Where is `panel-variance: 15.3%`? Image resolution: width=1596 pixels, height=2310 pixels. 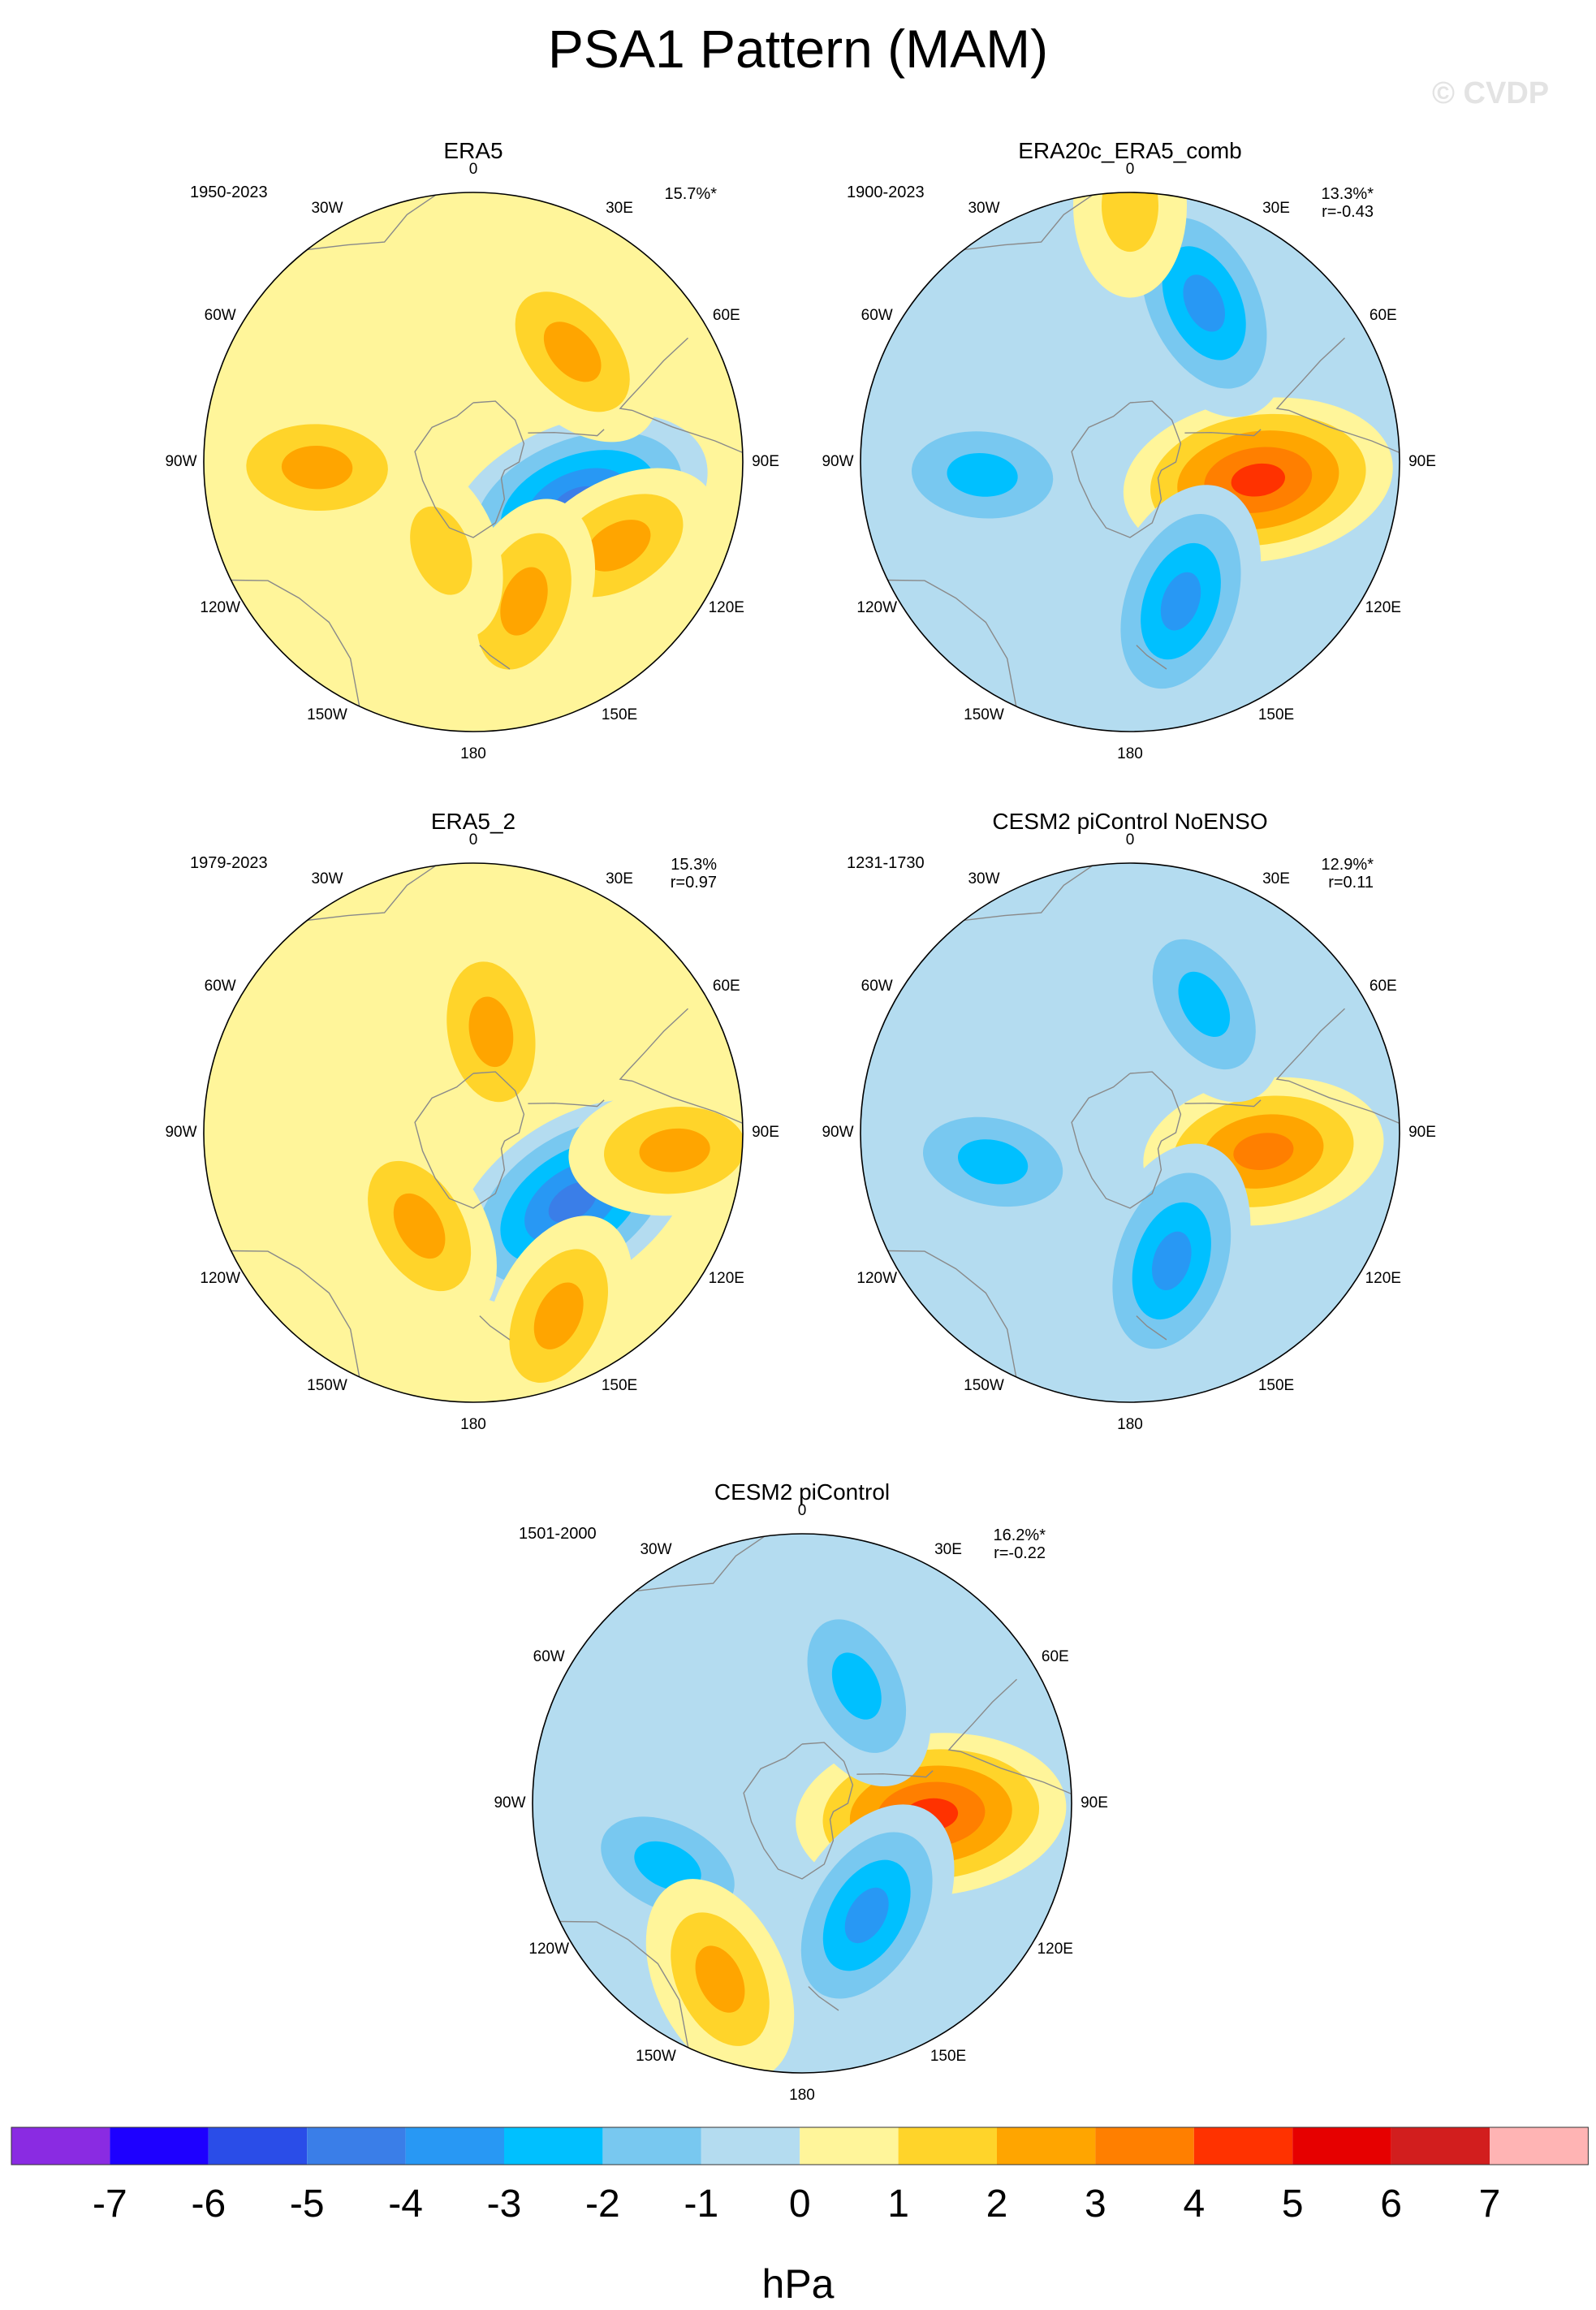
panel-variance: 15.3% is located at coordinates (694, 865).